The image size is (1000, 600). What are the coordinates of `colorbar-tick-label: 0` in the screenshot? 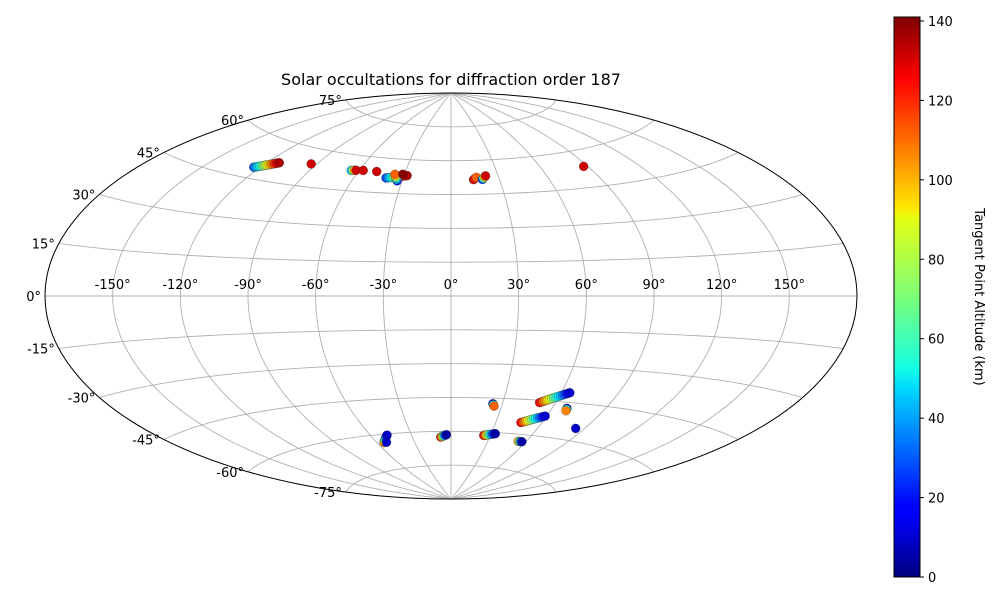 It's located at (932, 578).